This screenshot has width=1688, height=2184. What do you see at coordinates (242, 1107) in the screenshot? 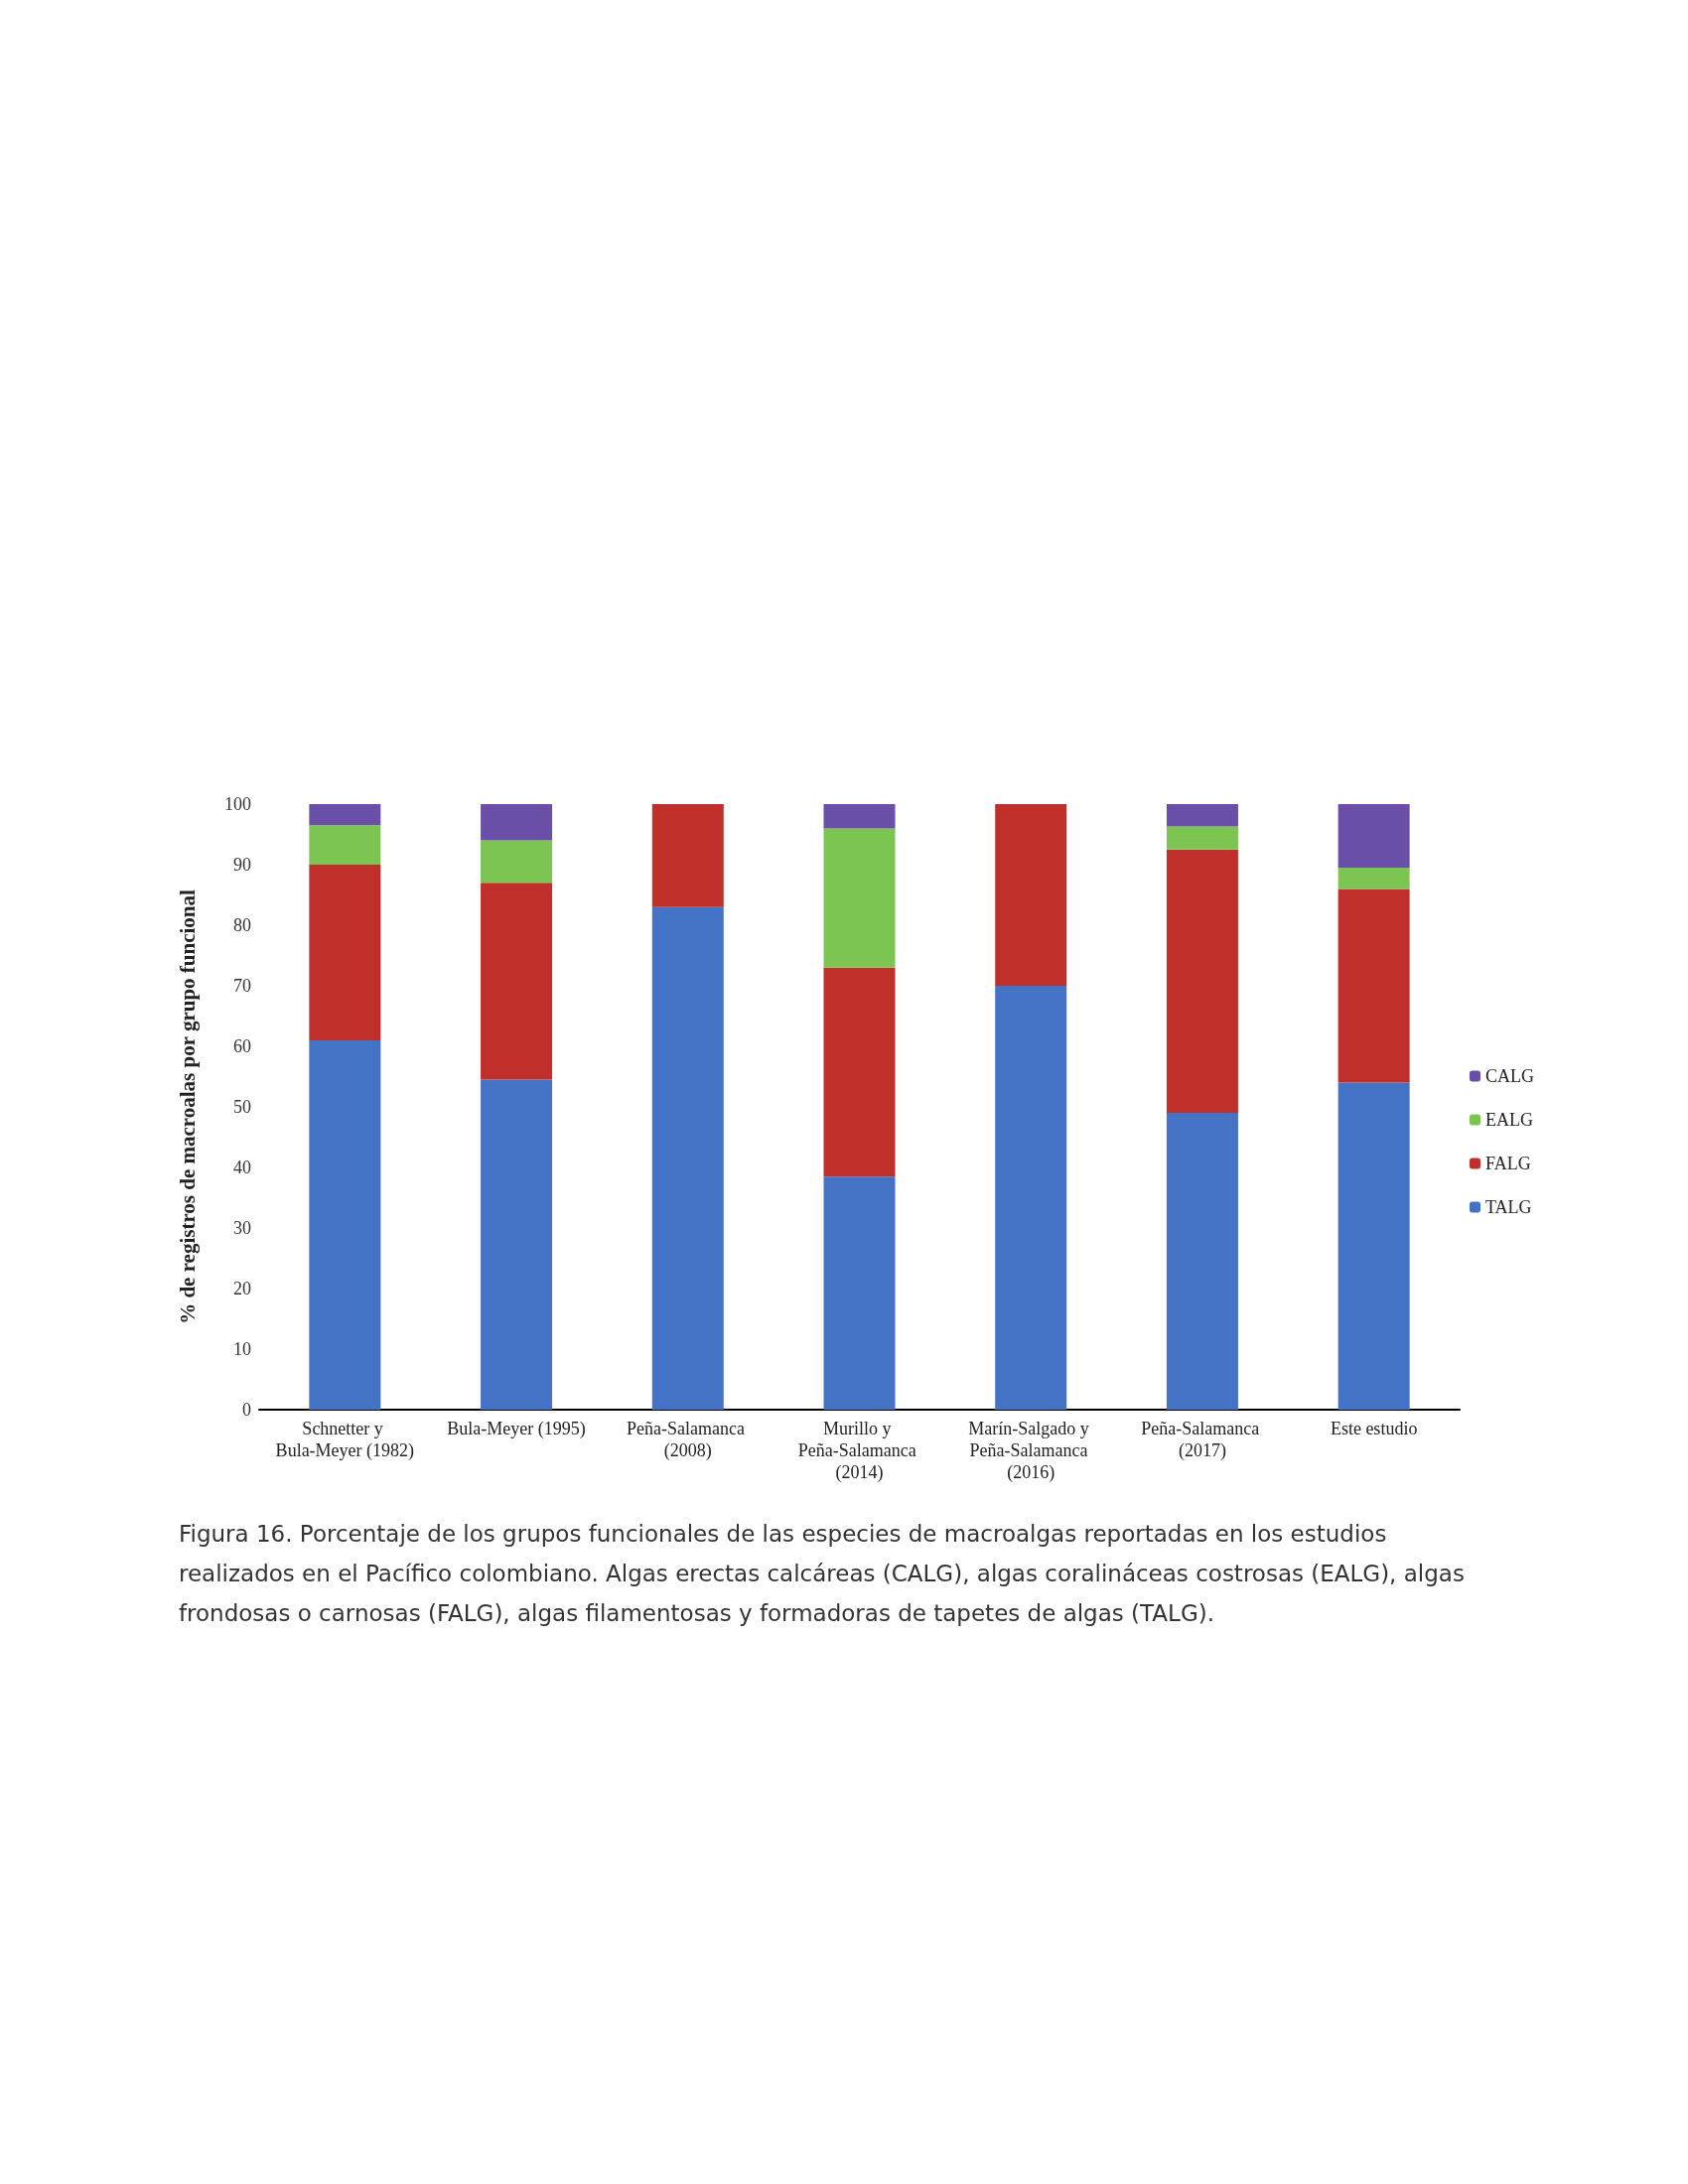
I see `y-tick-label: 50` at bounding box center [242, 1107].